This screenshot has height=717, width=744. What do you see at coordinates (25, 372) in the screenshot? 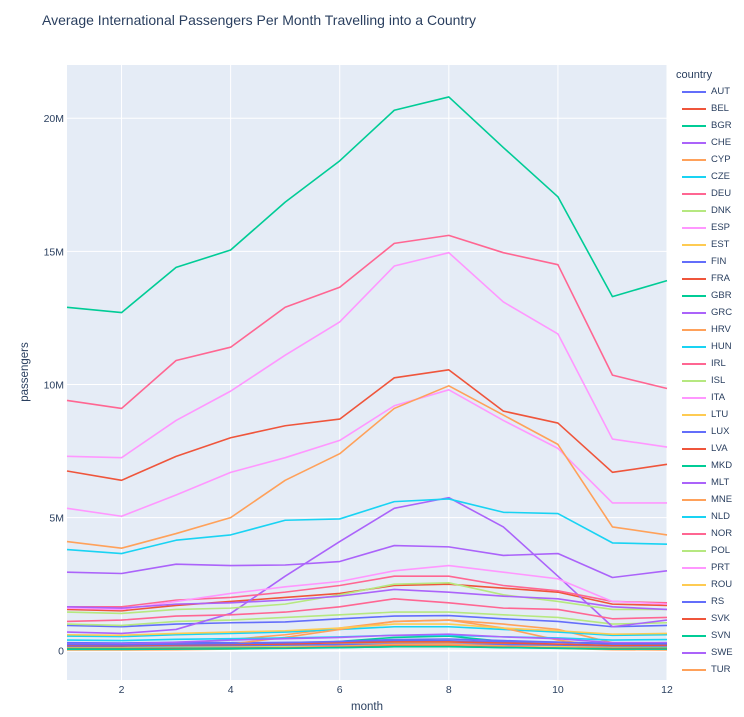
I see `y-axis-title: passengers` at bounding box center [25, 372].